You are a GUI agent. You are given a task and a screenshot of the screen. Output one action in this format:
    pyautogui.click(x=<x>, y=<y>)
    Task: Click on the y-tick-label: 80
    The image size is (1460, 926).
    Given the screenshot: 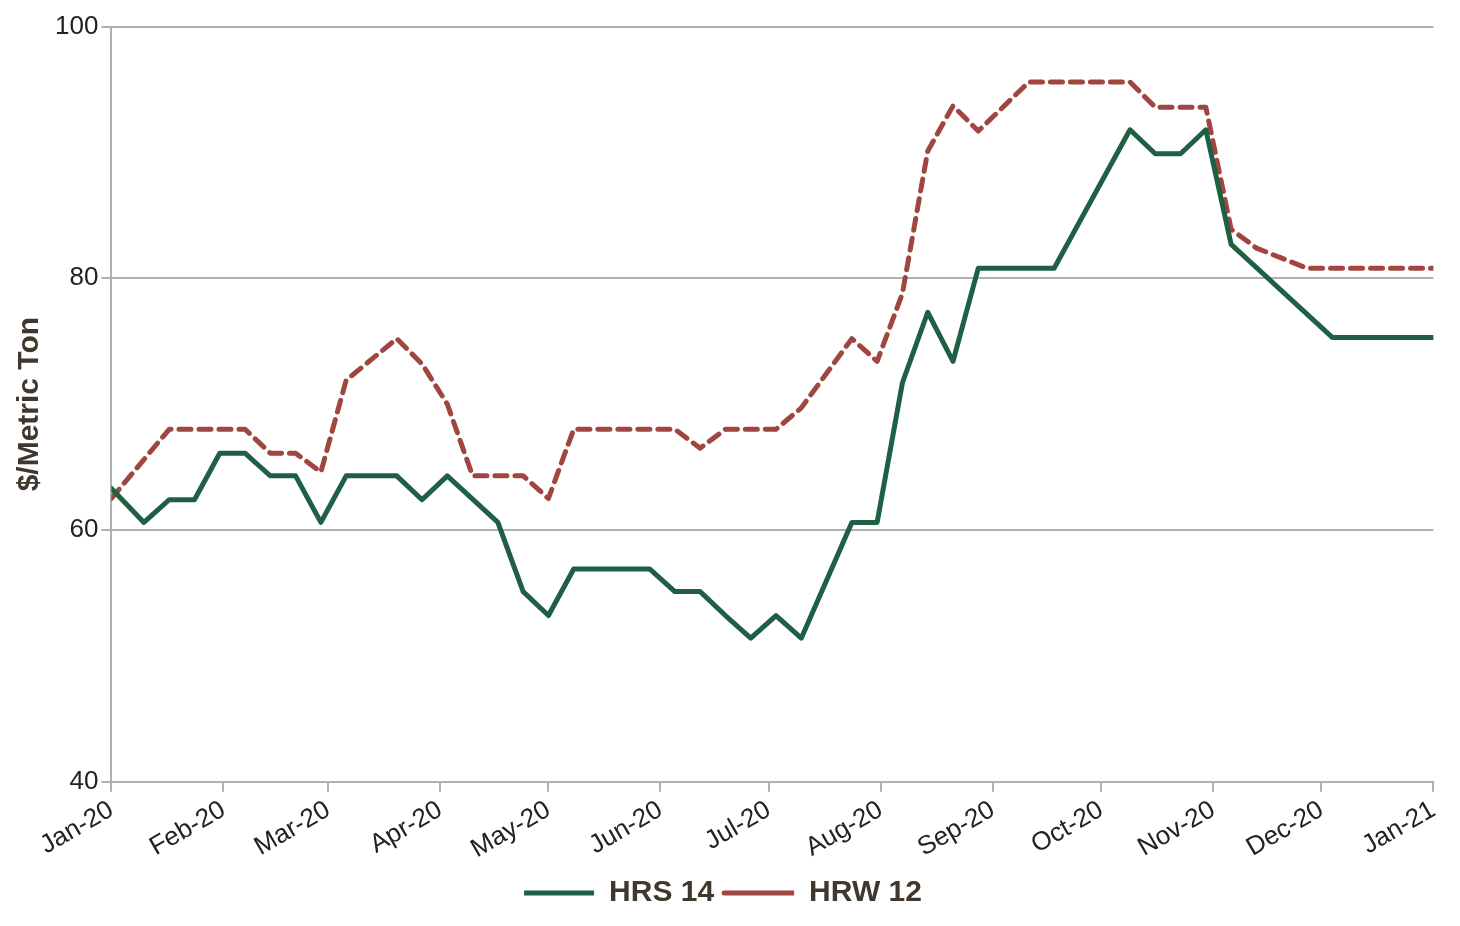 What is the action you would take?
    pyautogui.click(x=84, y=276)
    